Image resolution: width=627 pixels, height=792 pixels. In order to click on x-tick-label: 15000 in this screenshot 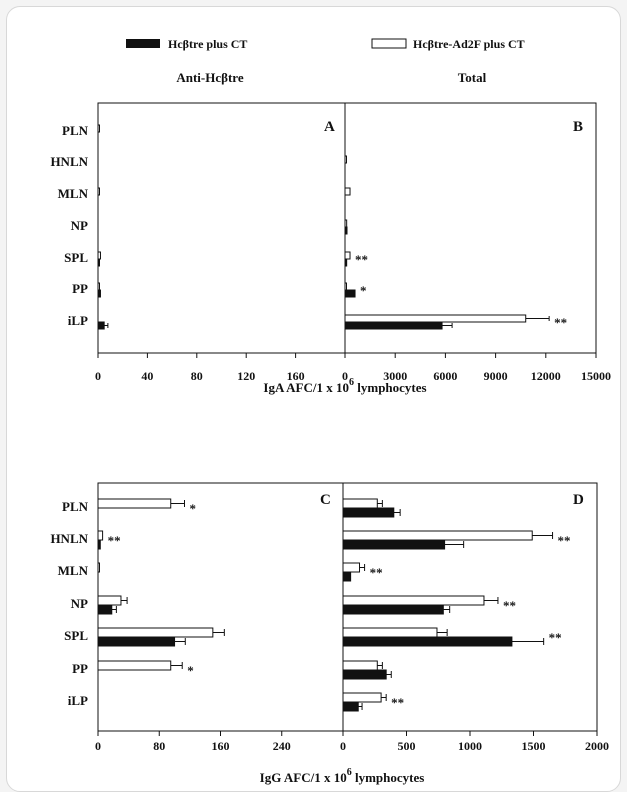, I will do `click(596, 376)`.